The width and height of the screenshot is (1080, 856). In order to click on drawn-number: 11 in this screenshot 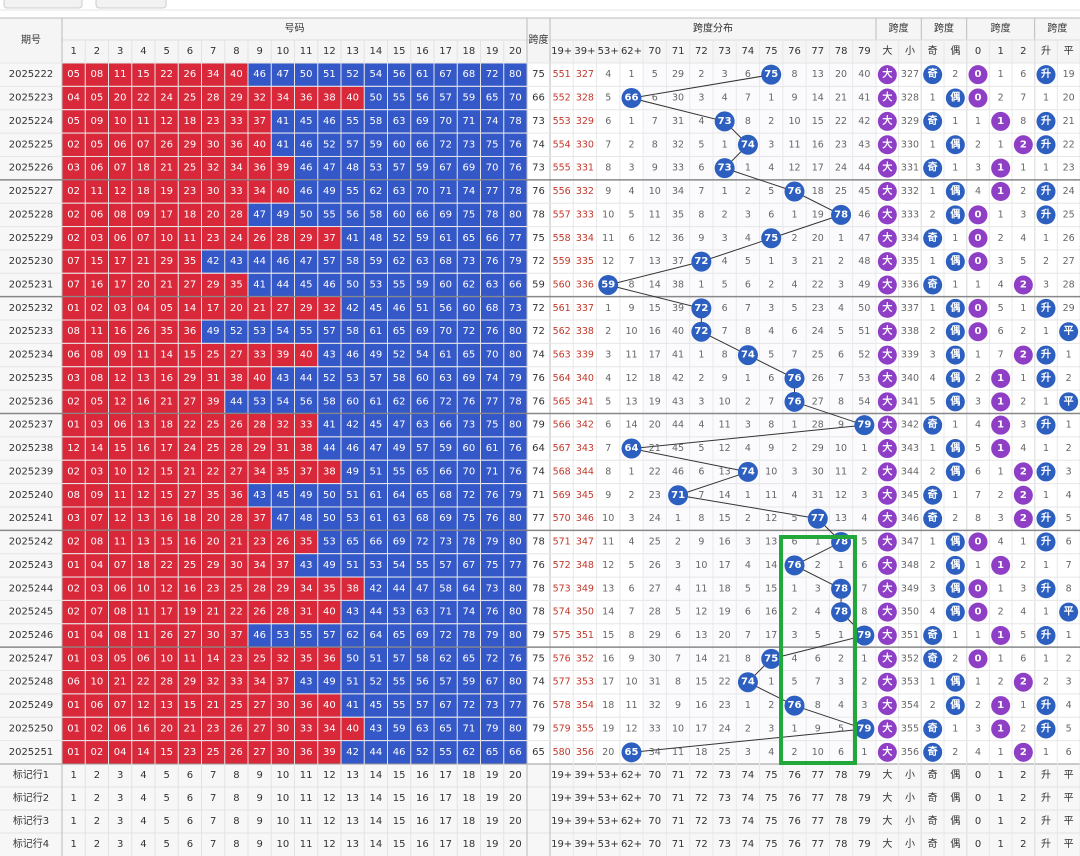, I will do `click(120, 495)`.